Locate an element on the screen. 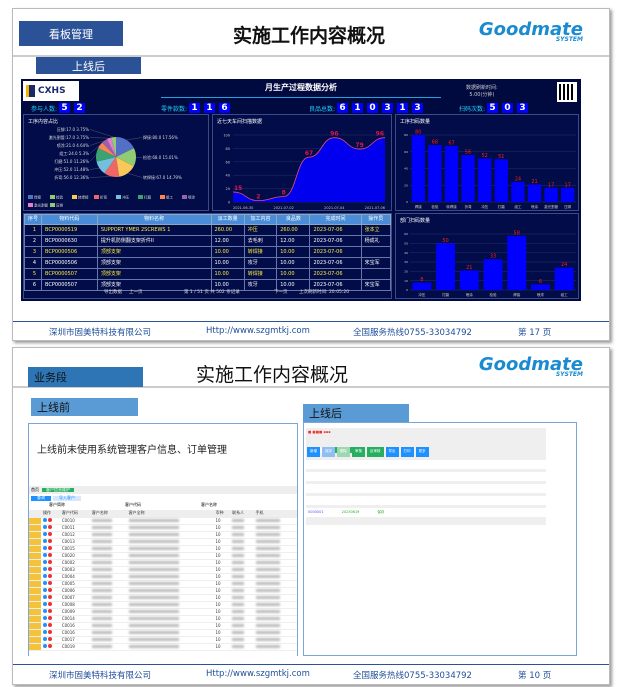  table-row: C0020 10 is located at coordinates (163, 556).